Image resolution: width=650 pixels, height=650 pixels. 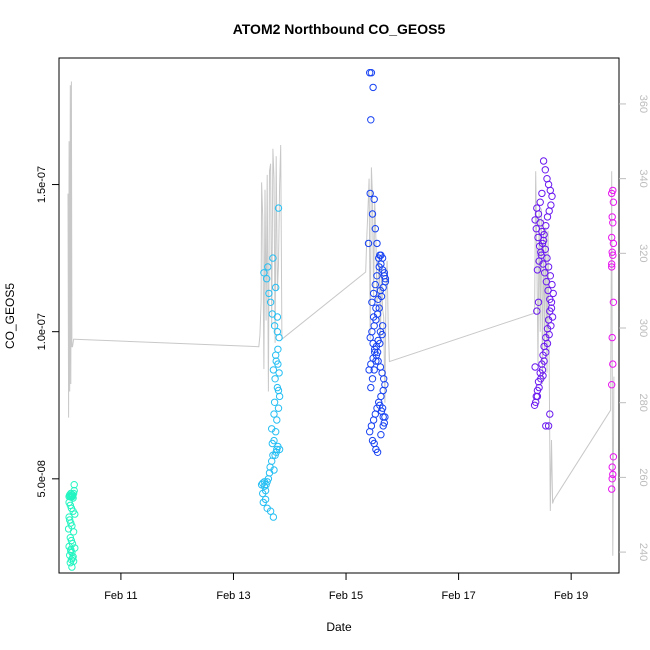 I want to click on y-axis: 5.0e-08 1.0e-07 1.5e-07, so click(x=47, y=331).